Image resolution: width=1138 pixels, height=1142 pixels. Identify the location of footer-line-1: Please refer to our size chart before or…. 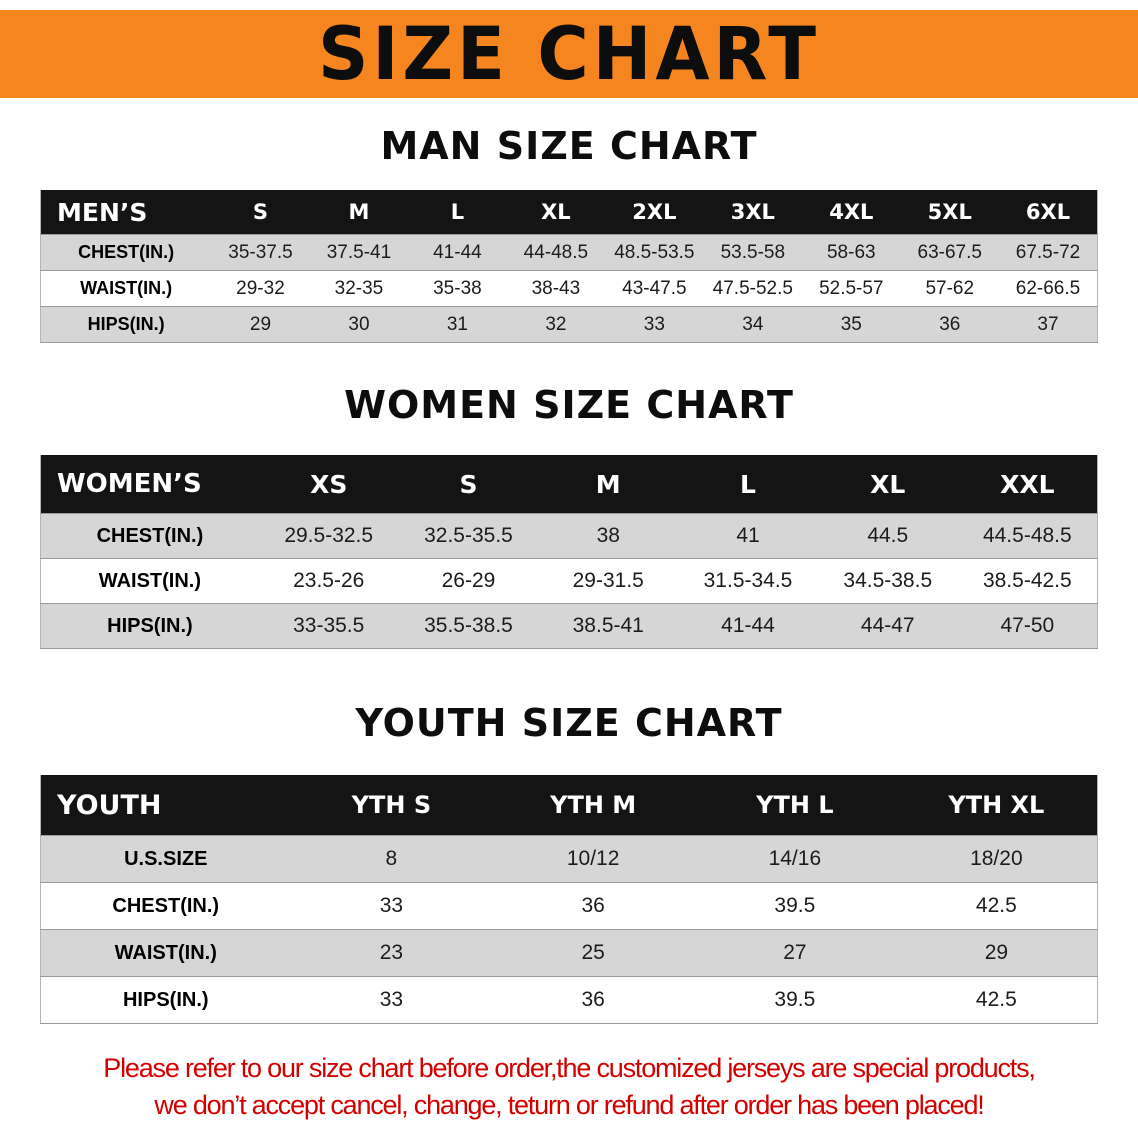
(569, 1068).